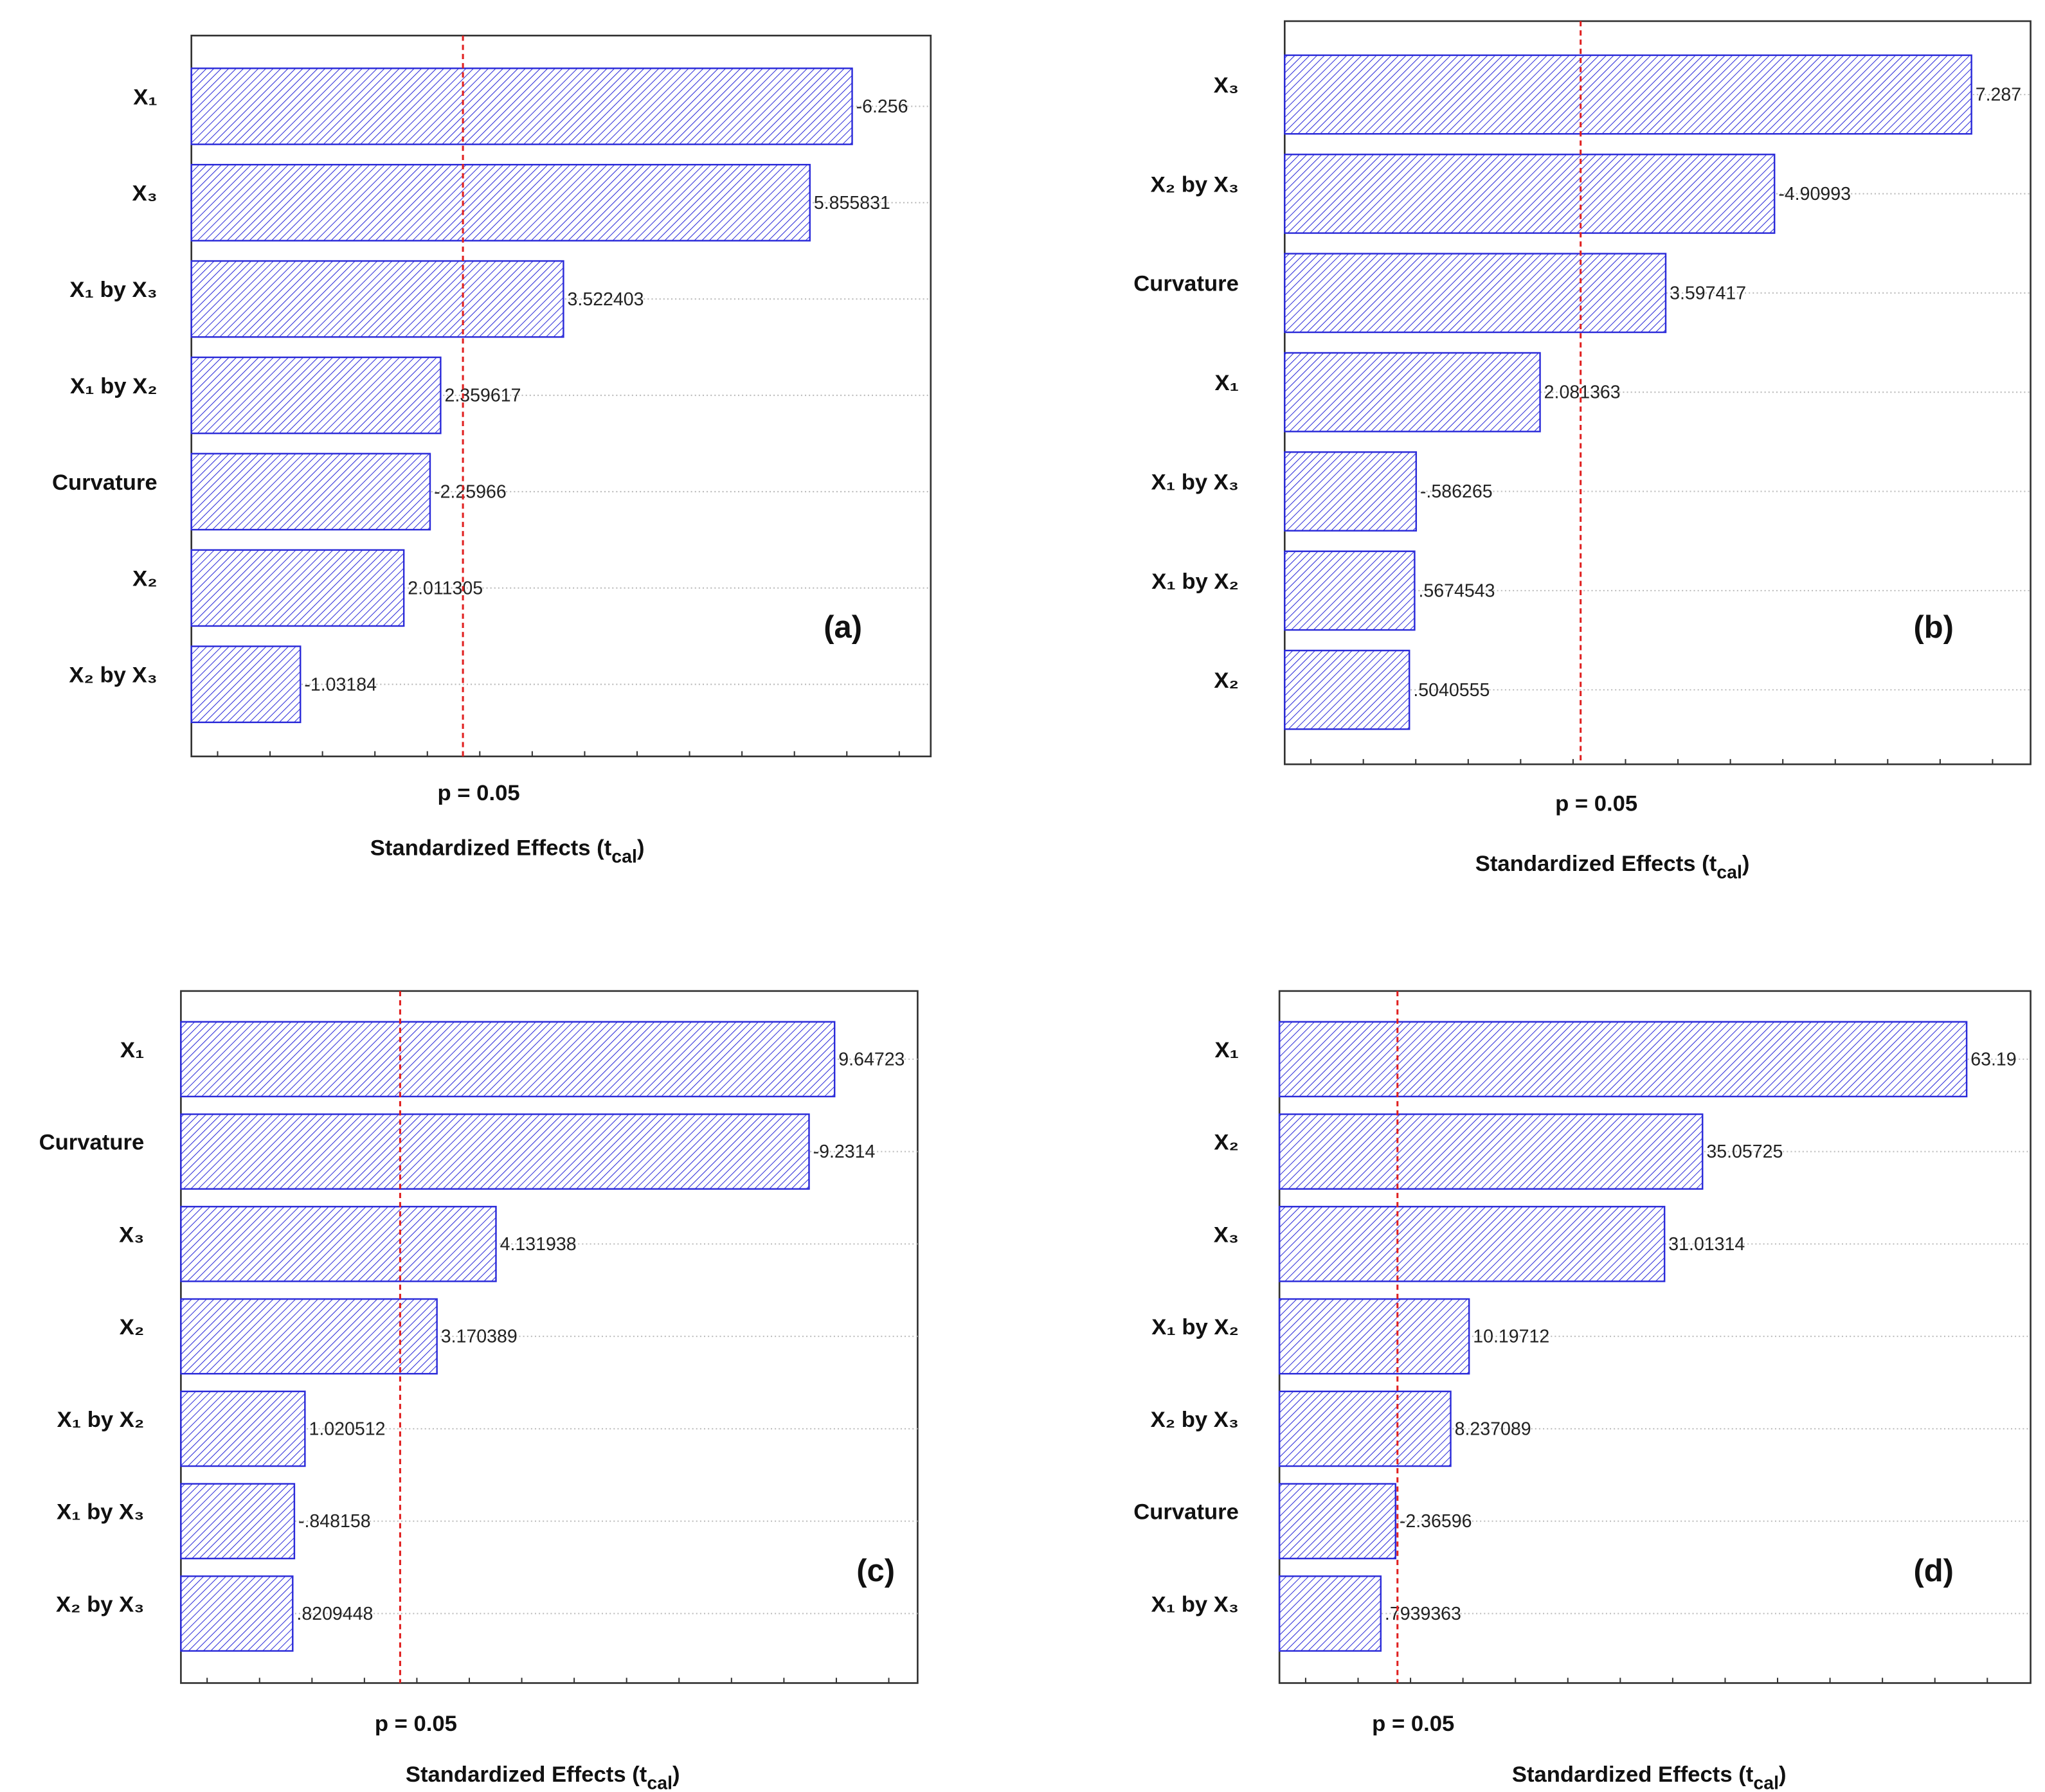  What do you see at coordinates (335, 1614) in the screenshot?
I see `value-label: .8209448` at bounding box center [335, 1614].